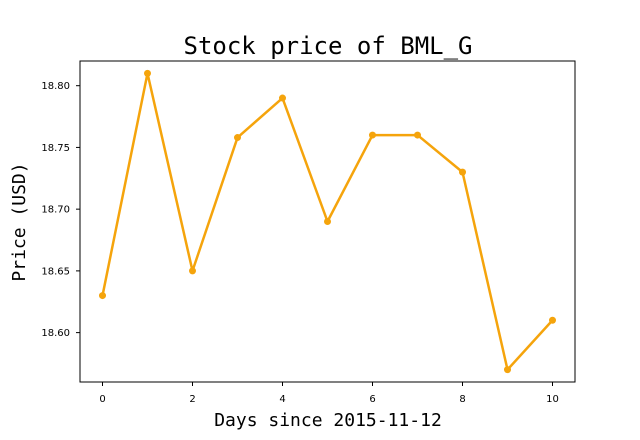  I want to click on x-axis: 0 2 4 6 8 10, so click(329, 393).